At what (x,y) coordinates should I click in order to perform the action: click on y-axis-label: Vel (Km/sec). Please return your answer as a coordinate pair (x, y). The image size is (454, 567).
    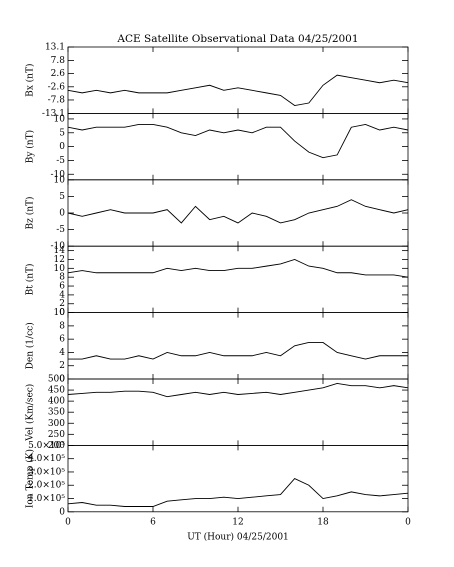
    Looking at the image, I should click on (30, 413).